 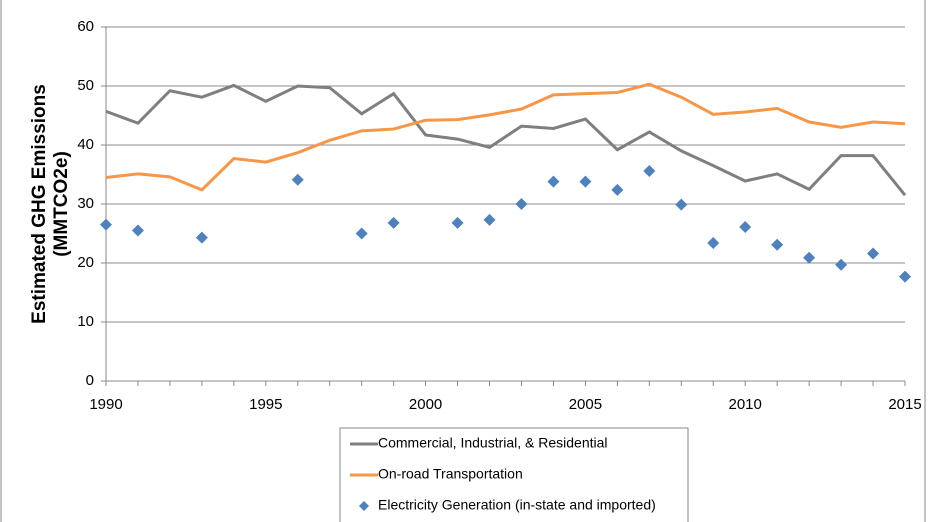 I want to click on y-tick-label: 60, so click(x=85, y=26).